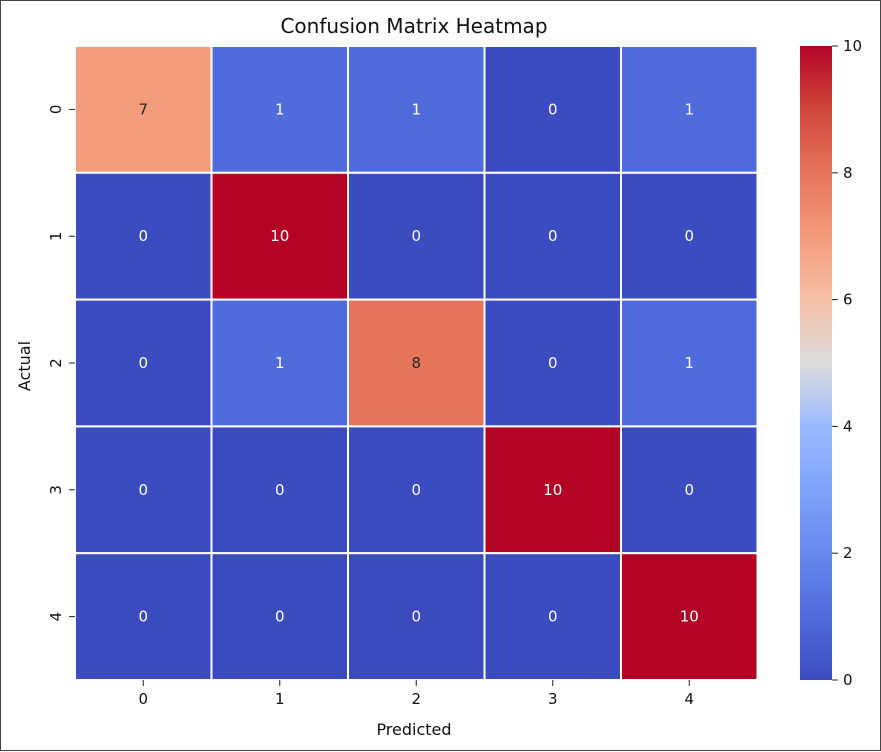  I want to click on colorbar-tick-label: 4, so click(848, 426).